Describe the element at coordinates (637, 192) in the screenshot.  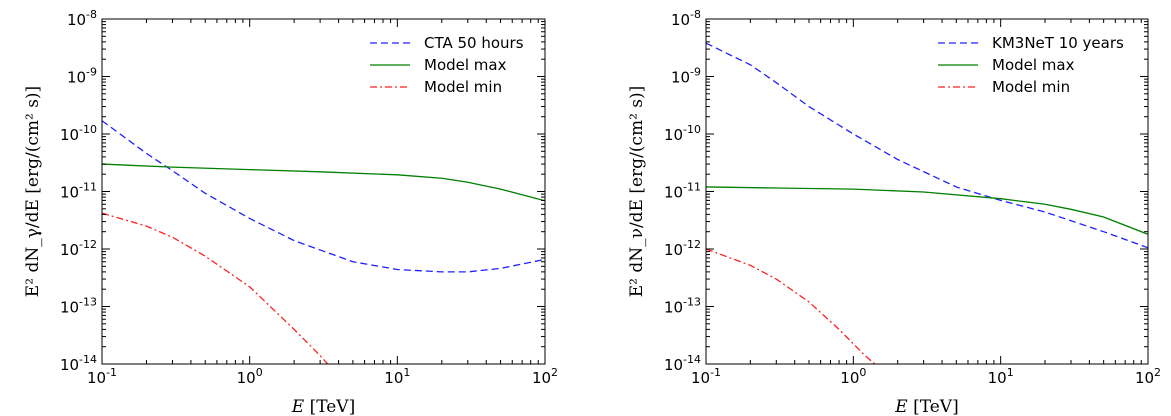
I see `y-axis-label: E² dN_ν/dE [erg/(cm² s)]` at that location.